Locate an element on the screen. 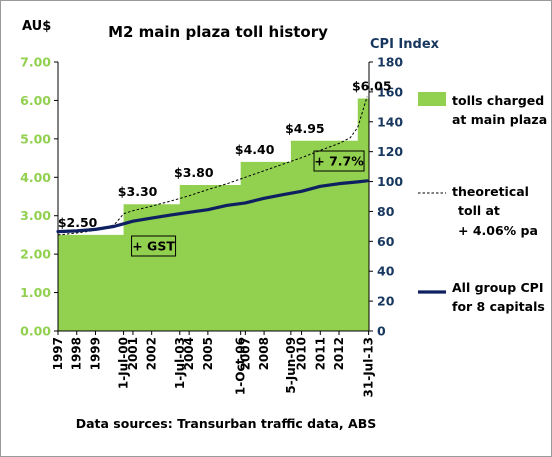 This screenshot has height=457, width=552. legend-swatch-area is located at coordinates (432, 99).